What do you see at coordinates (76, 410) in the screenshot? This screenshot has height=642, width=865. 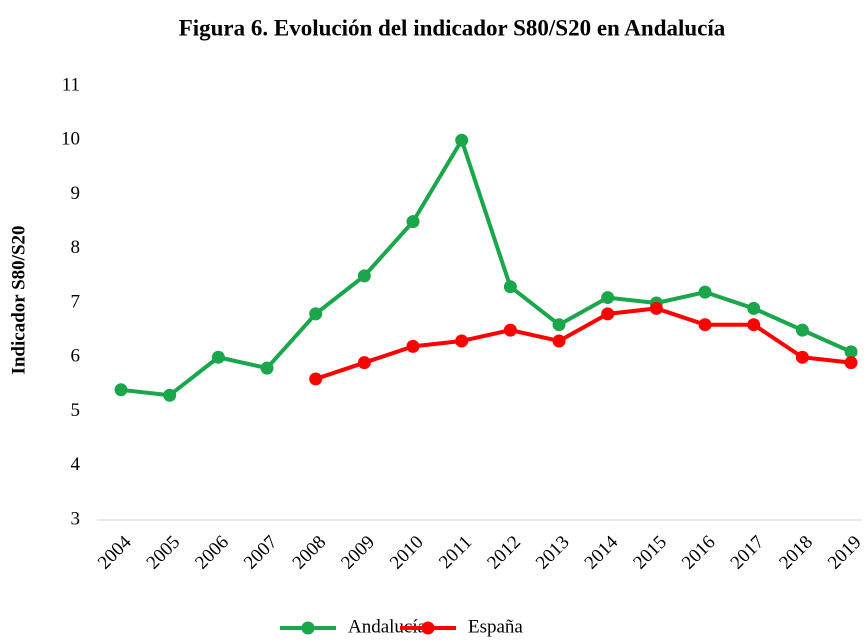 I see `y-tick-label: 5` at bounding box center [76, 410].